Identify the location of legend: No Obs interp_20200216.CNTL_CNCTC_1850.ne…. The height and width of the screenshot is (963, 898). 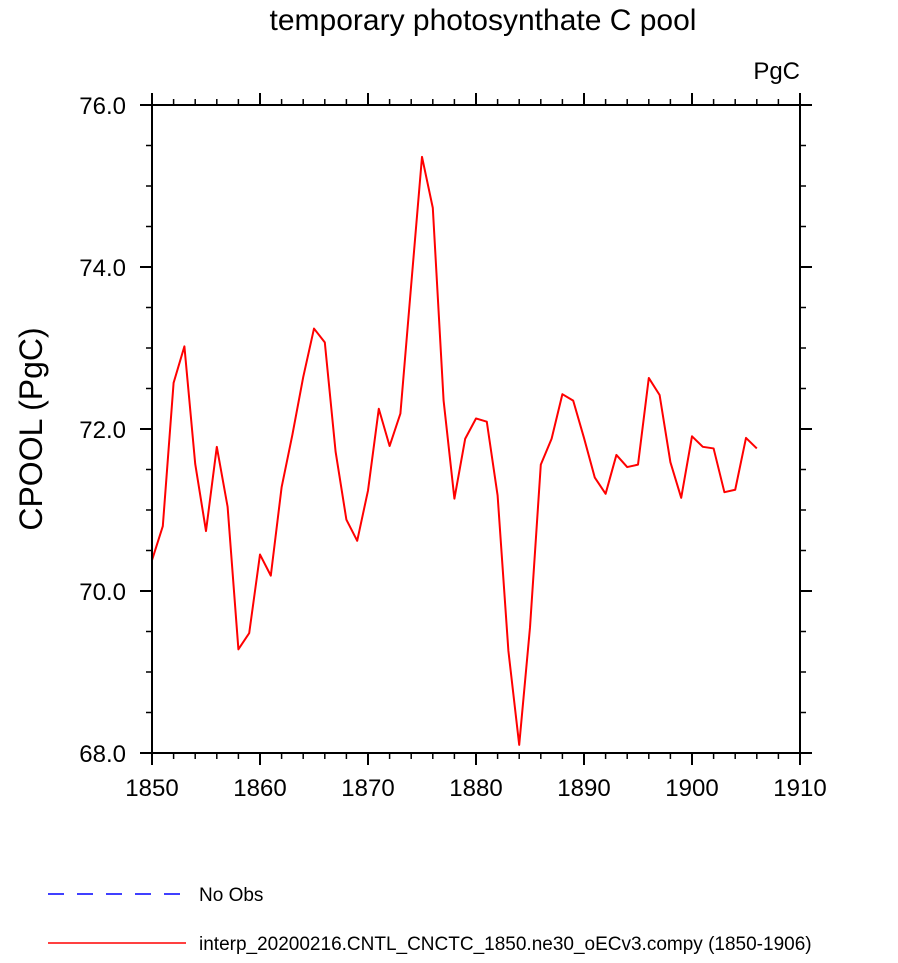
(430, 920).